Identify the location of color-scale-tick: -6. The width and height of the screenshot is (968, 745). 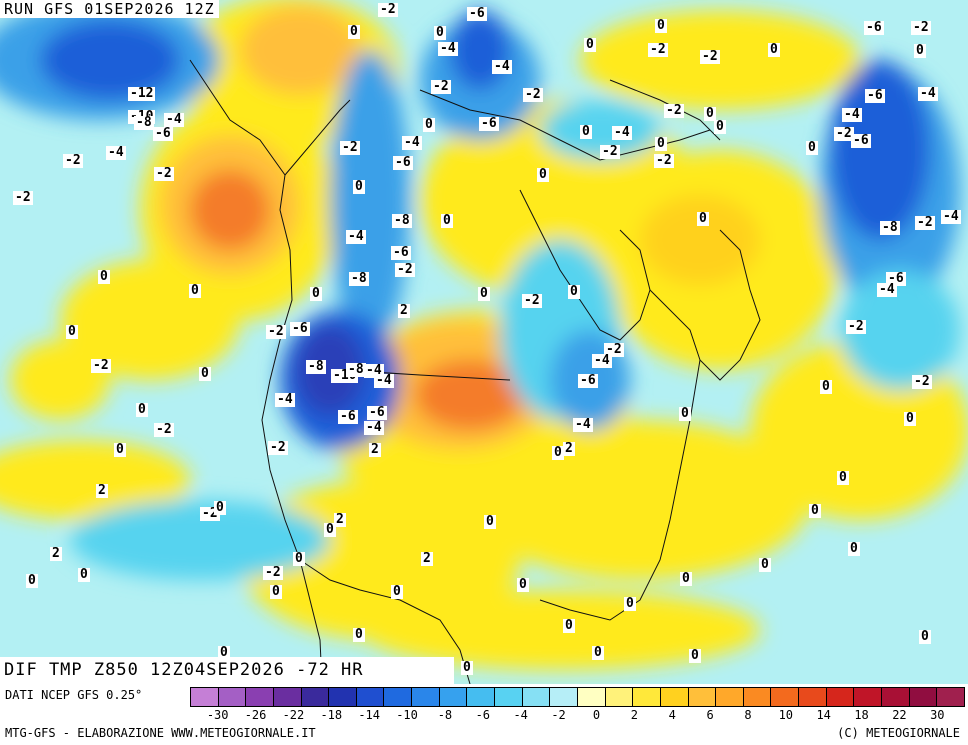
(483, 715).